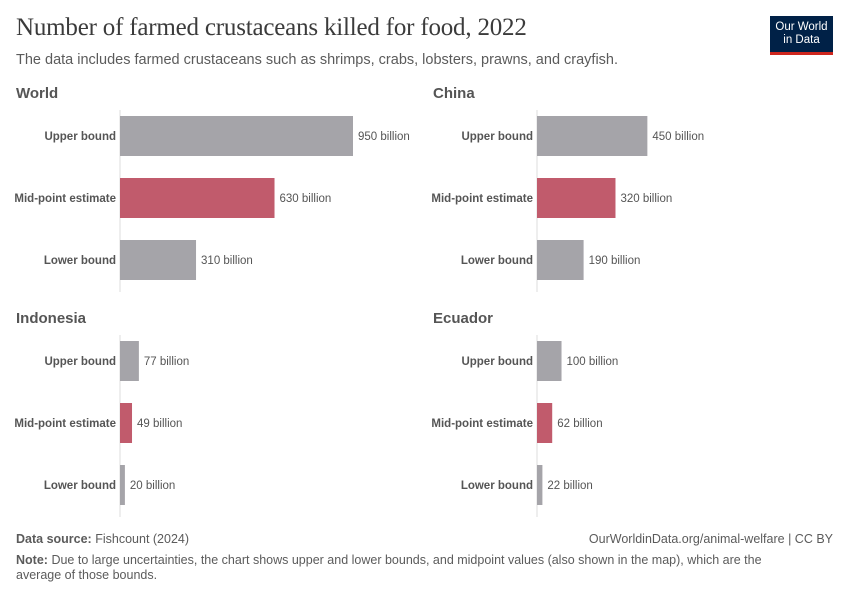  What do you see at coordinates (646, 199) in the screenshot?
I see `value-label: 320 billion` at bounding box center [646, 199].